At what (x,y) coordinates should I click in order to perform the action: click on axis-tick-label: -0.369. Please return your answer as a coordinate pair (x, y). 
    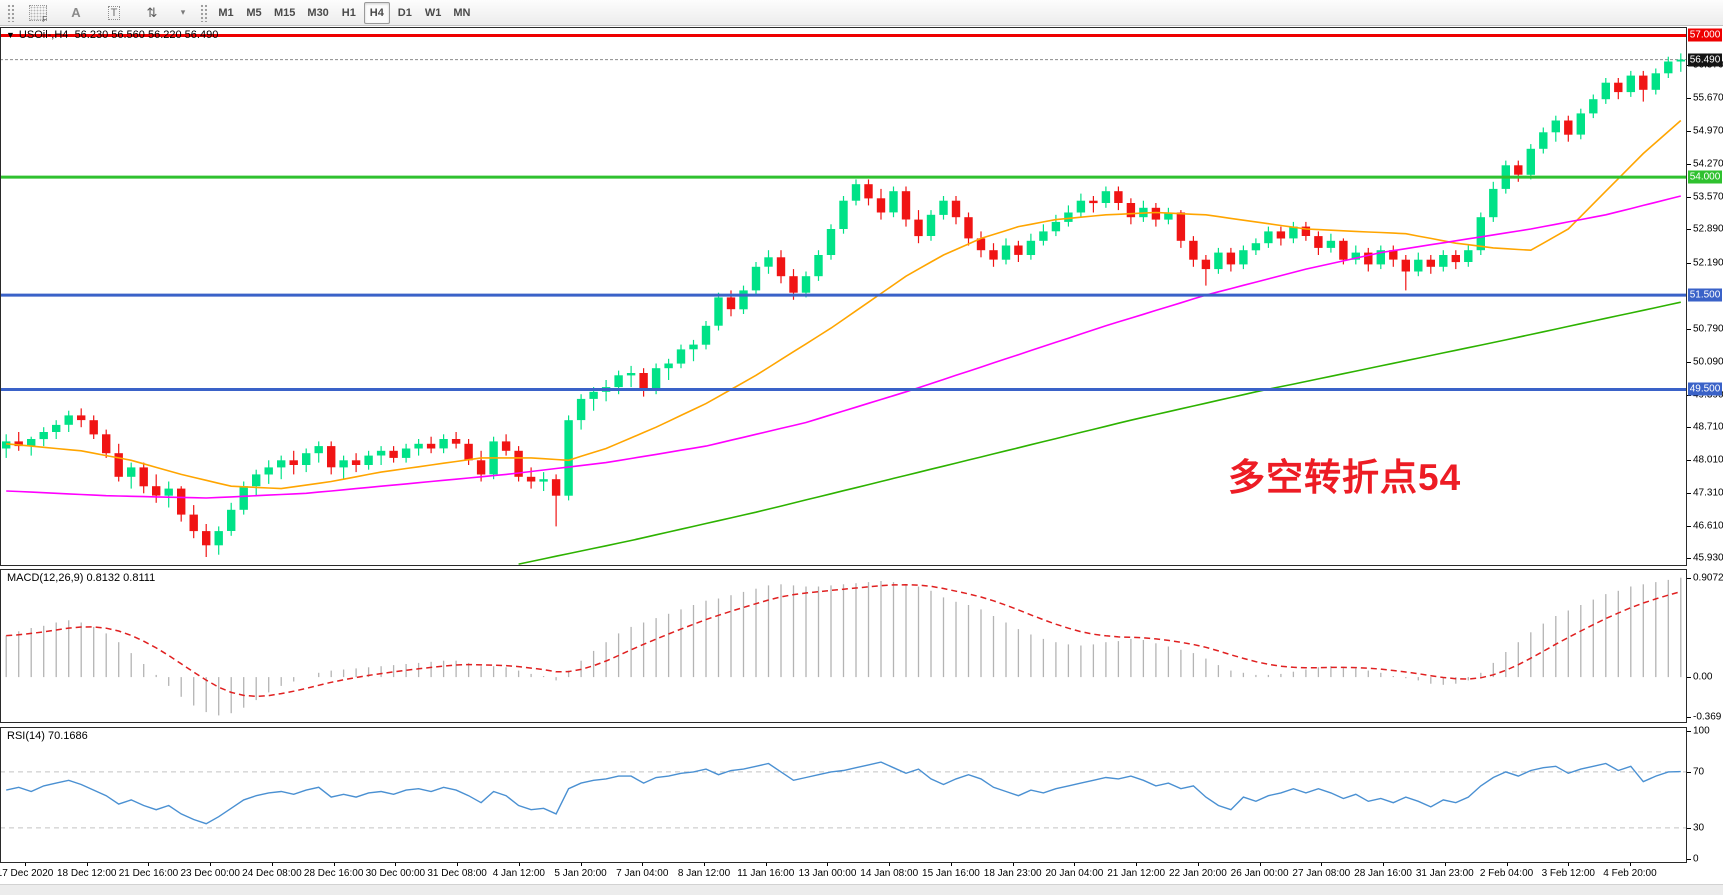
    Looking at the image, I should click on (1707, 717).